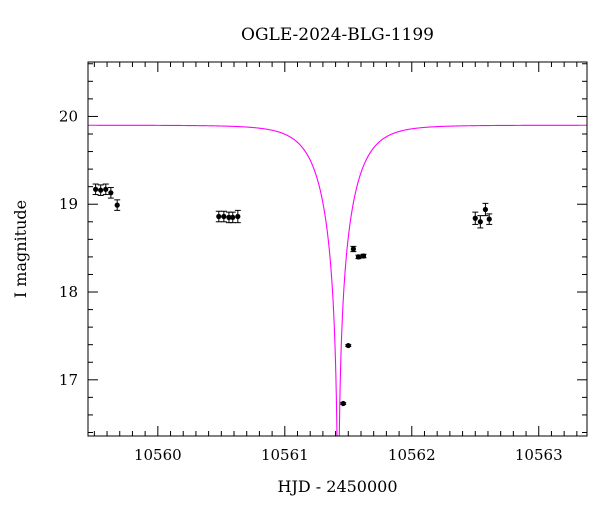 This screenshot has width=600, height=512. I want to click on y-tick-label: 19, so click(68, 204).